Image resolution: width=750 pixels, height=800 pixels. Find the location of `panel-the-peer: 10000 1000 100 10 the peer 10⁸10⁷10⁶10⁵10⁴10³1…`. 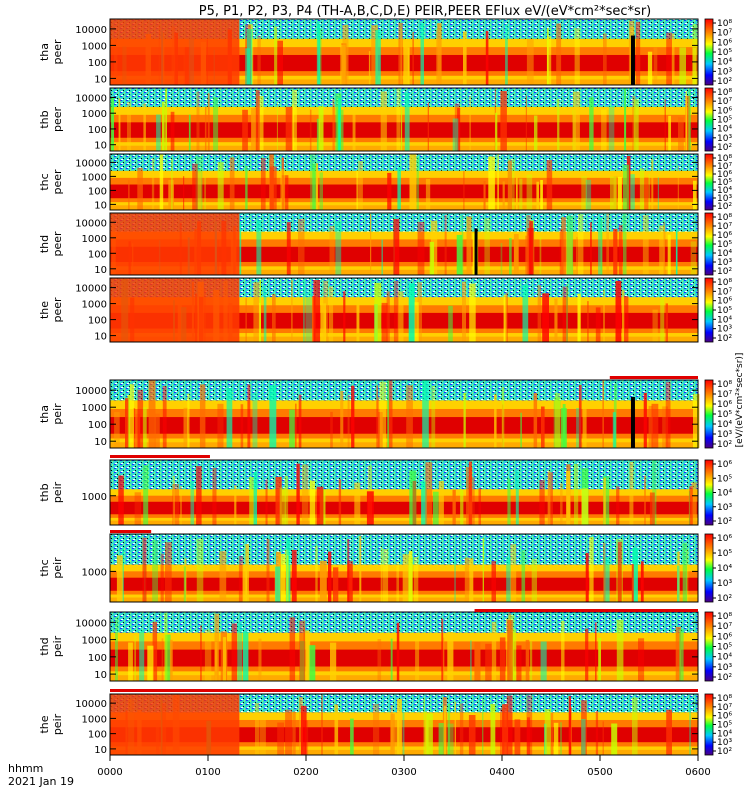

panel-the-peer: 10000 1000 100 10 the peer 10⁸10⁷10⁶10⁵10⁴10³1… is located at coordinates (385, 310).